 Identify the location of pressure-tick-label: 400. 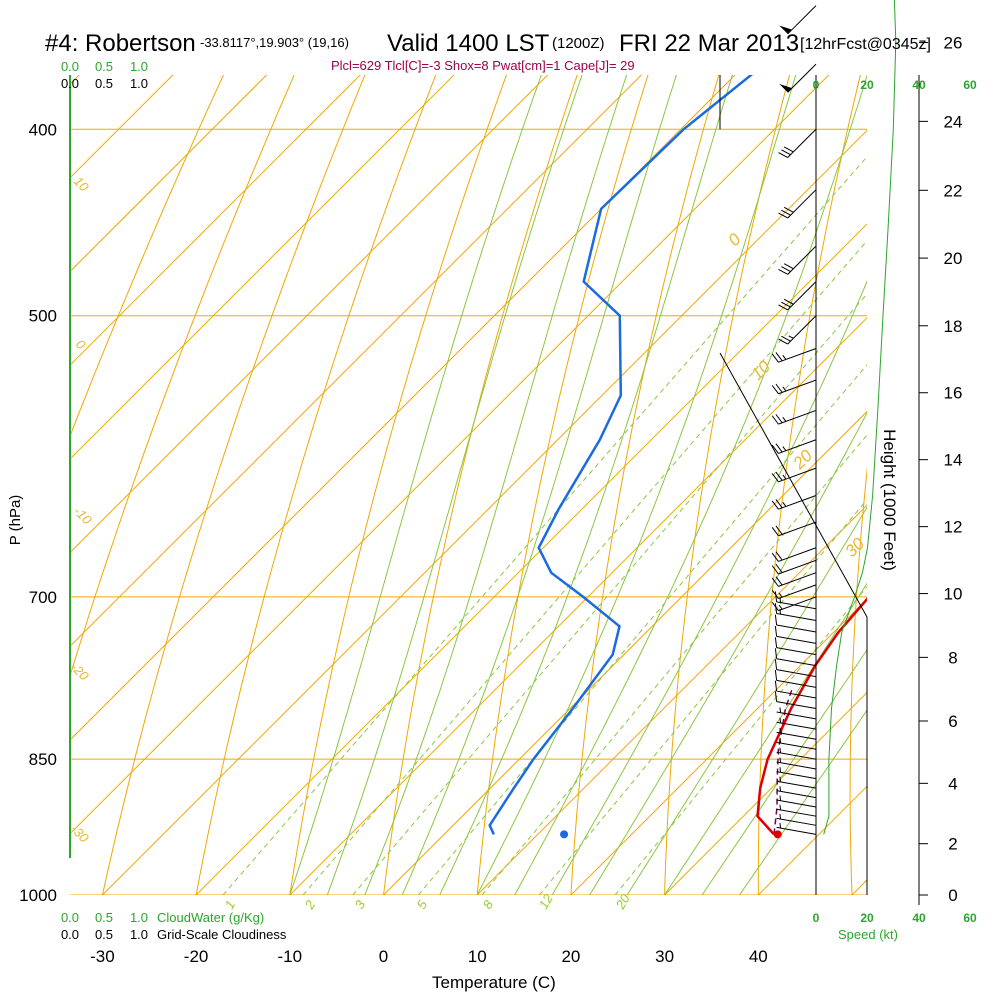
(43, 129).